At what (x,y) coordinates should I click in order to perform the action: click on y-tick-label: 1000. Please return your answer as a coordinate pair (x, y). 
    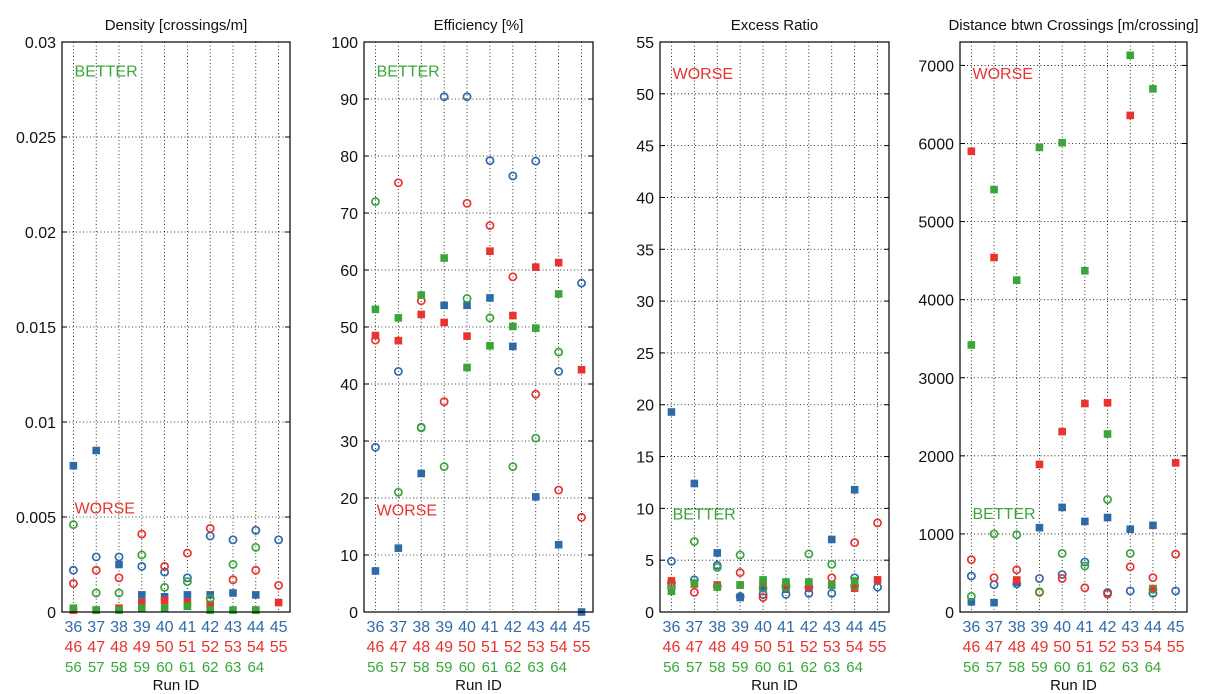
    Looking at the image, I should click on (936, 535).